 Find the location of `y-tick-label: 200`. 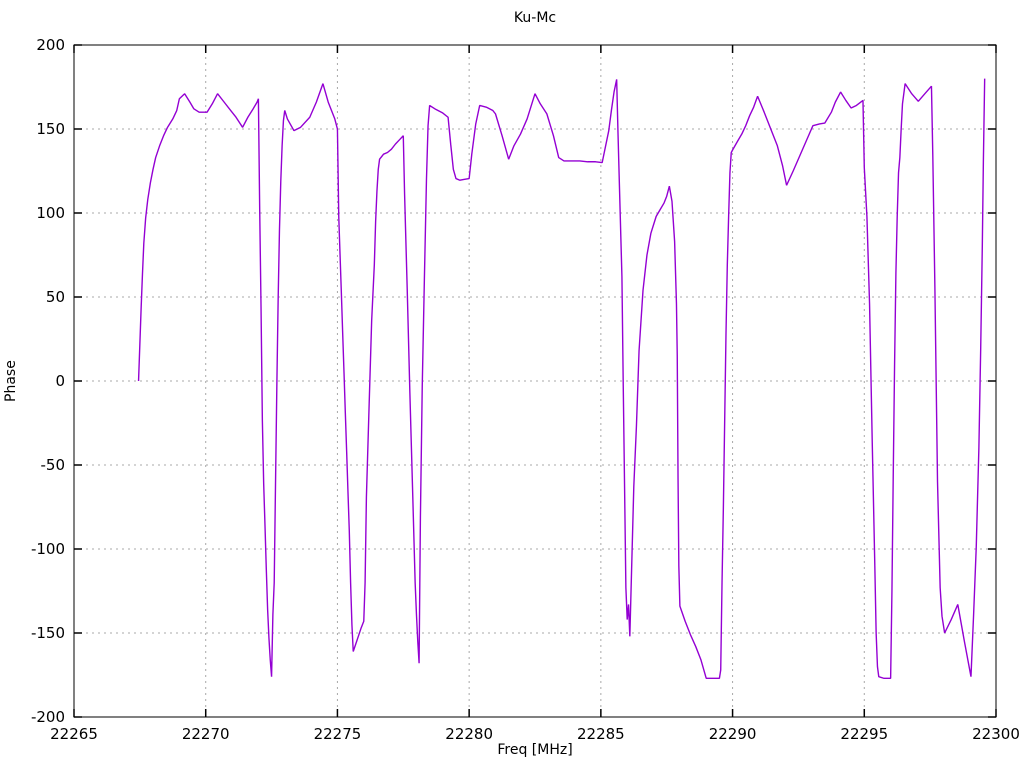

y-tick-label: 200 is located at coordinates (50, 45).